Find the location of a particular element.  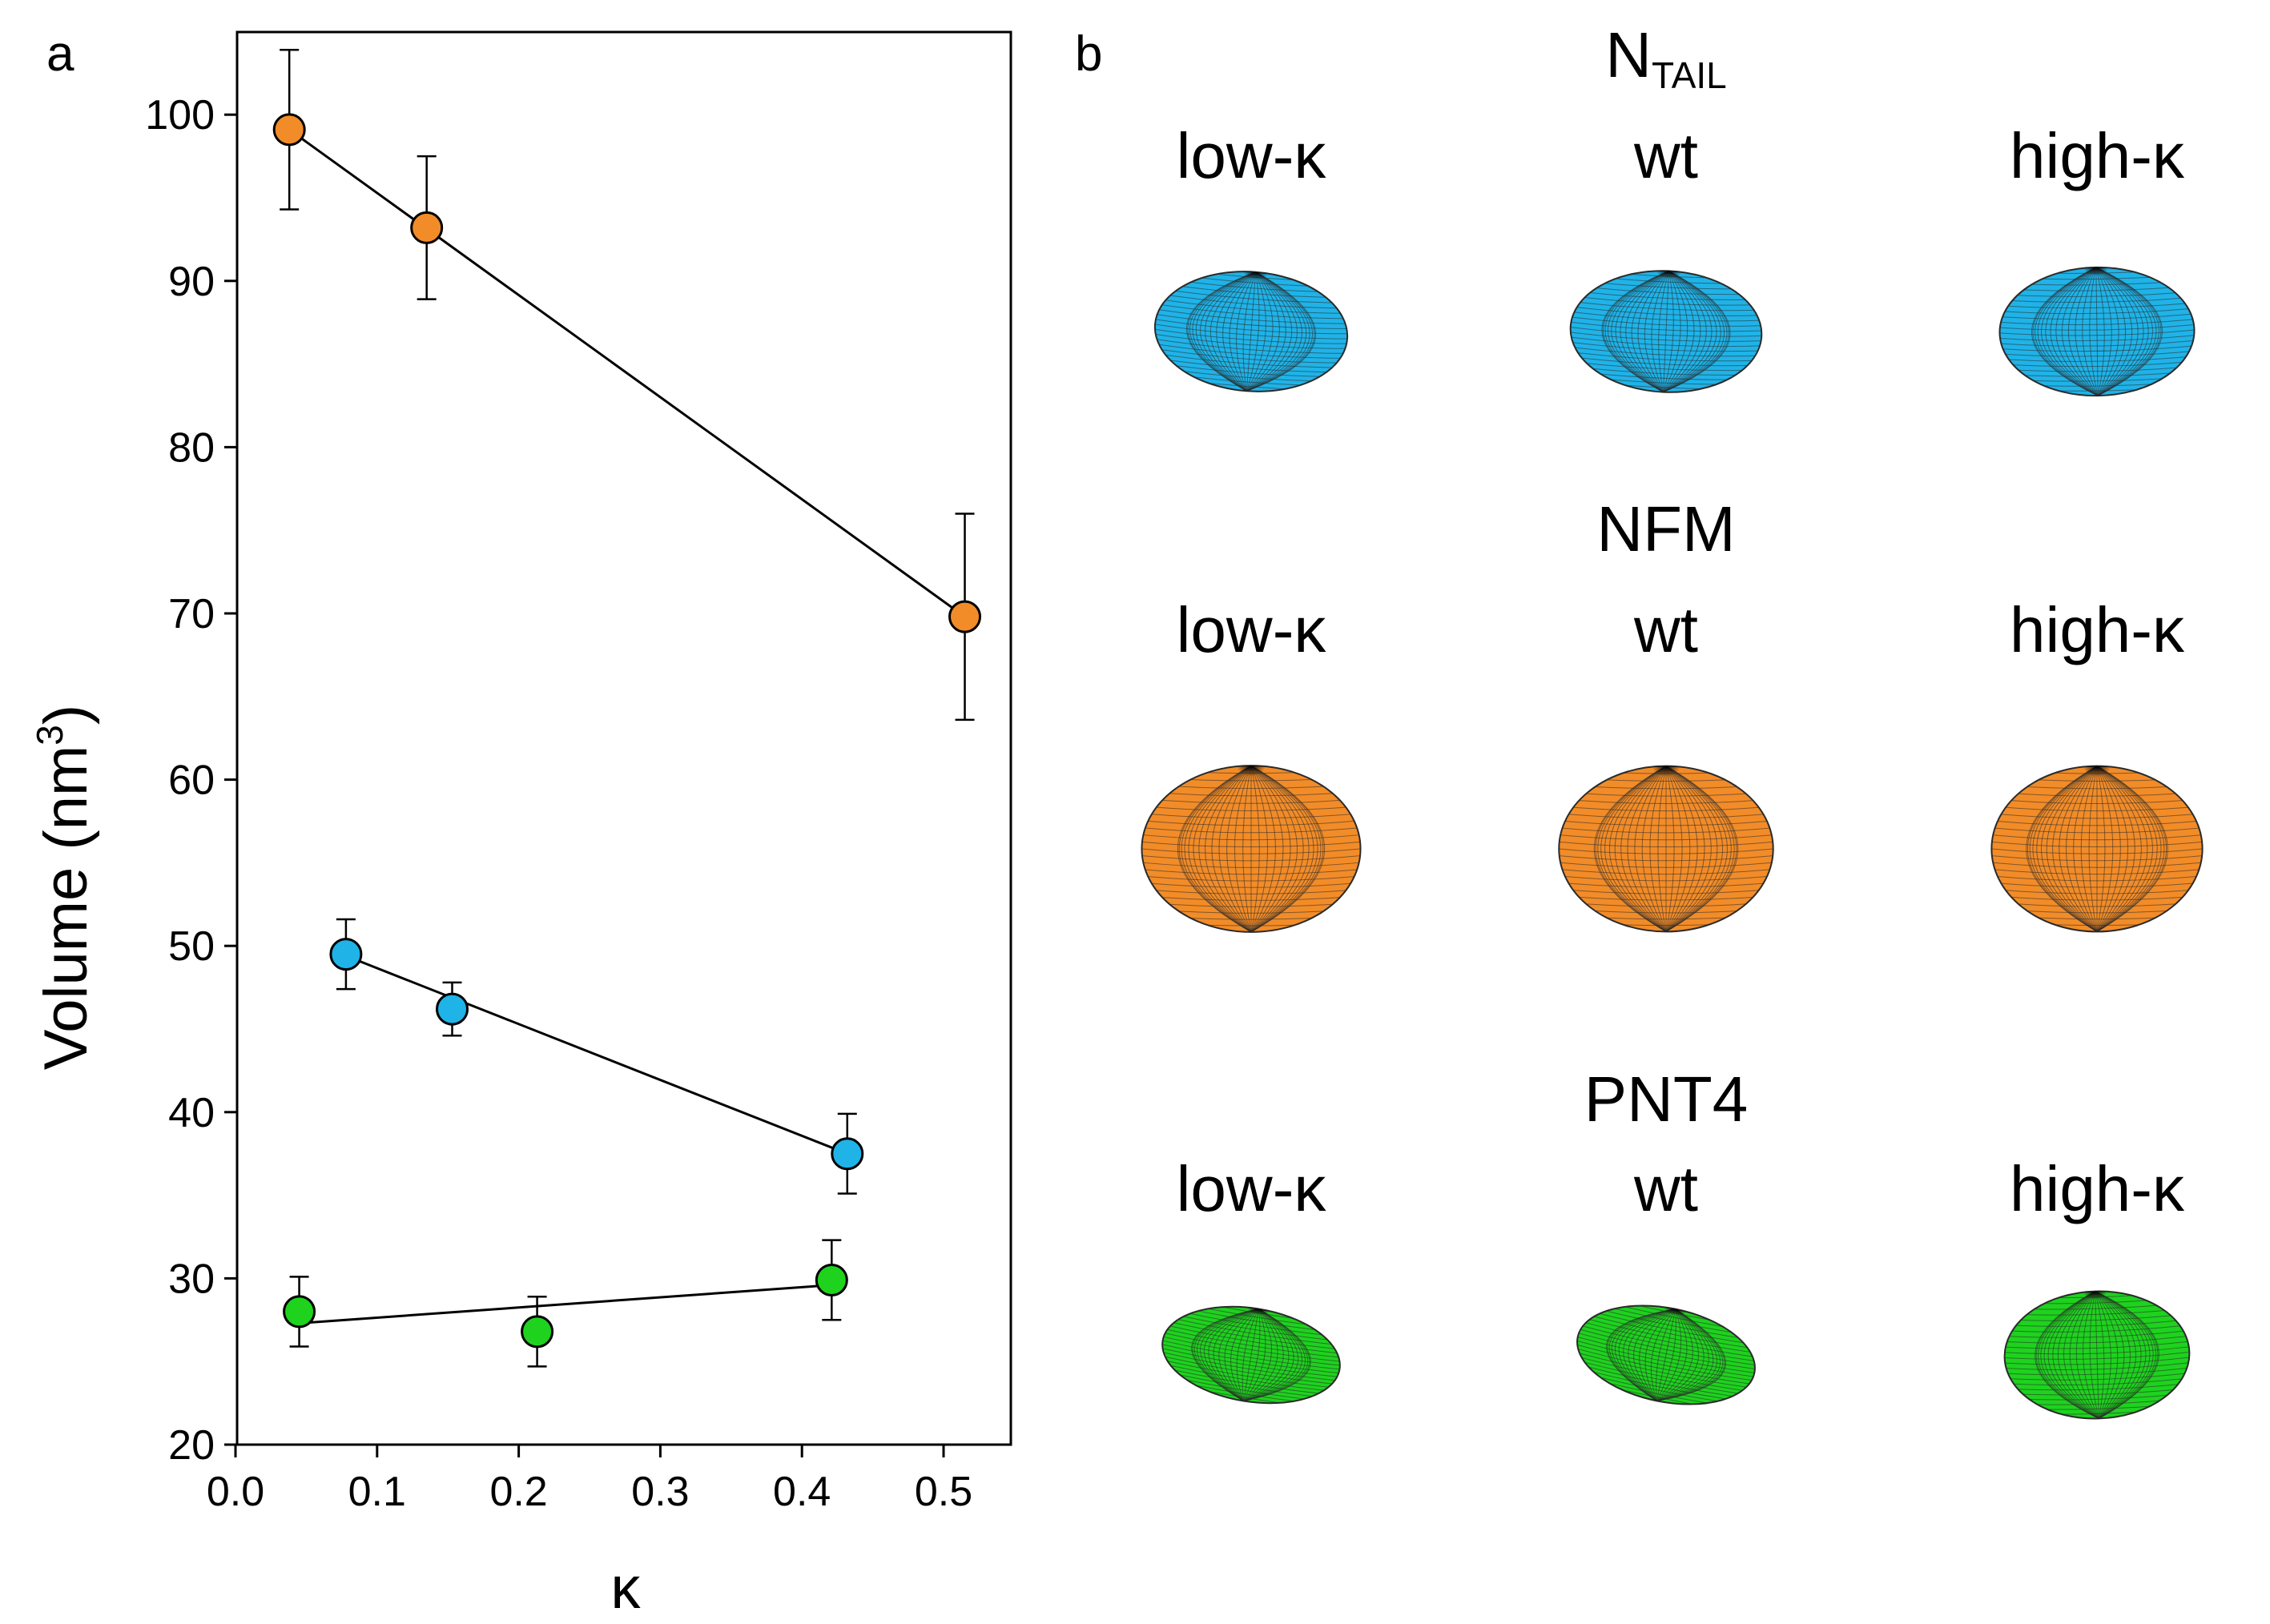

x-axis-label: κ is located at coordinates (626, 1587).